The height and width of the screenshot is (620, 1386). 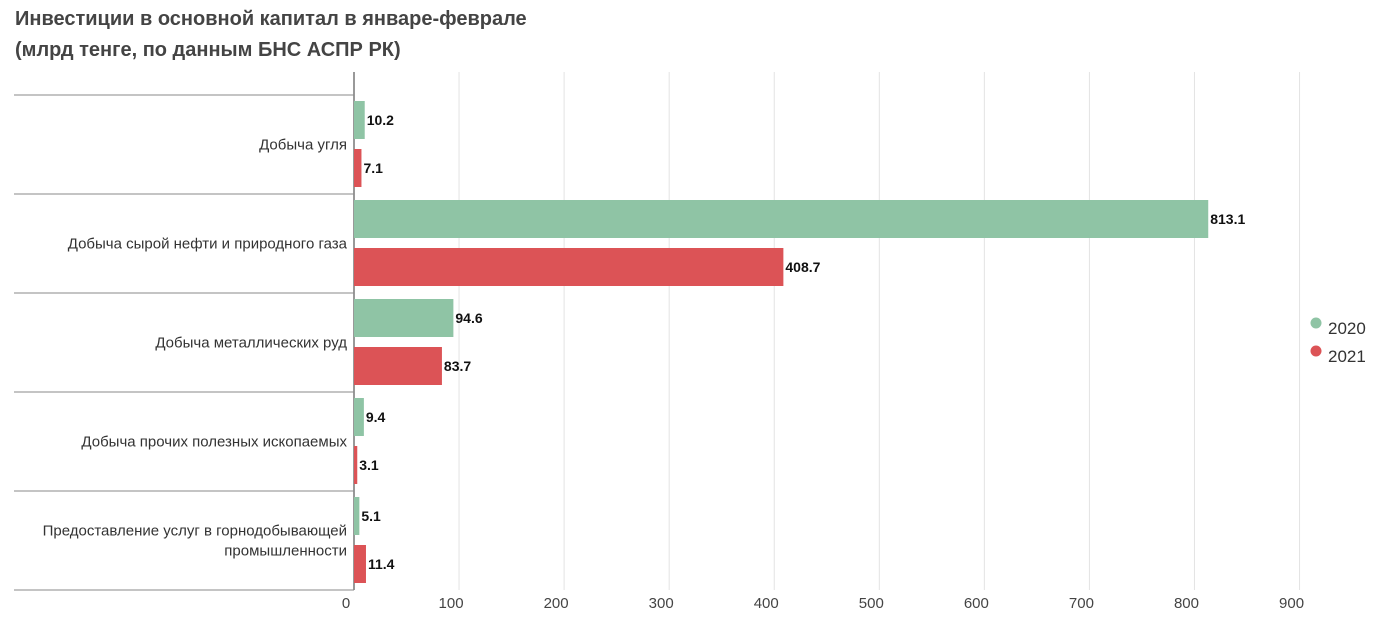 What do you see at coordinates (195, 531) in the screenshot?
I see `category-label: Предоставление услуг в горнодобывающей` at bounding box center [195, 531].